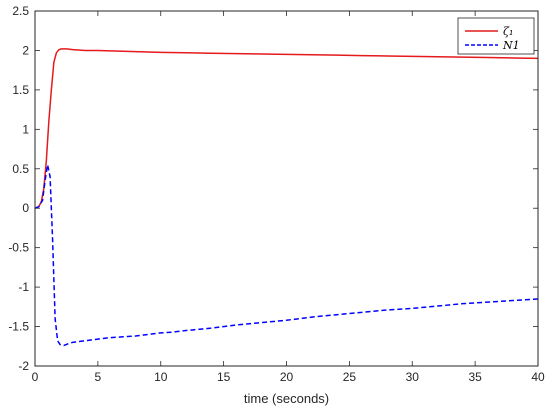 The width and height of the screenshot is (550, 413). I want to click on y-tick-label: 2.5, so click(20, 11).